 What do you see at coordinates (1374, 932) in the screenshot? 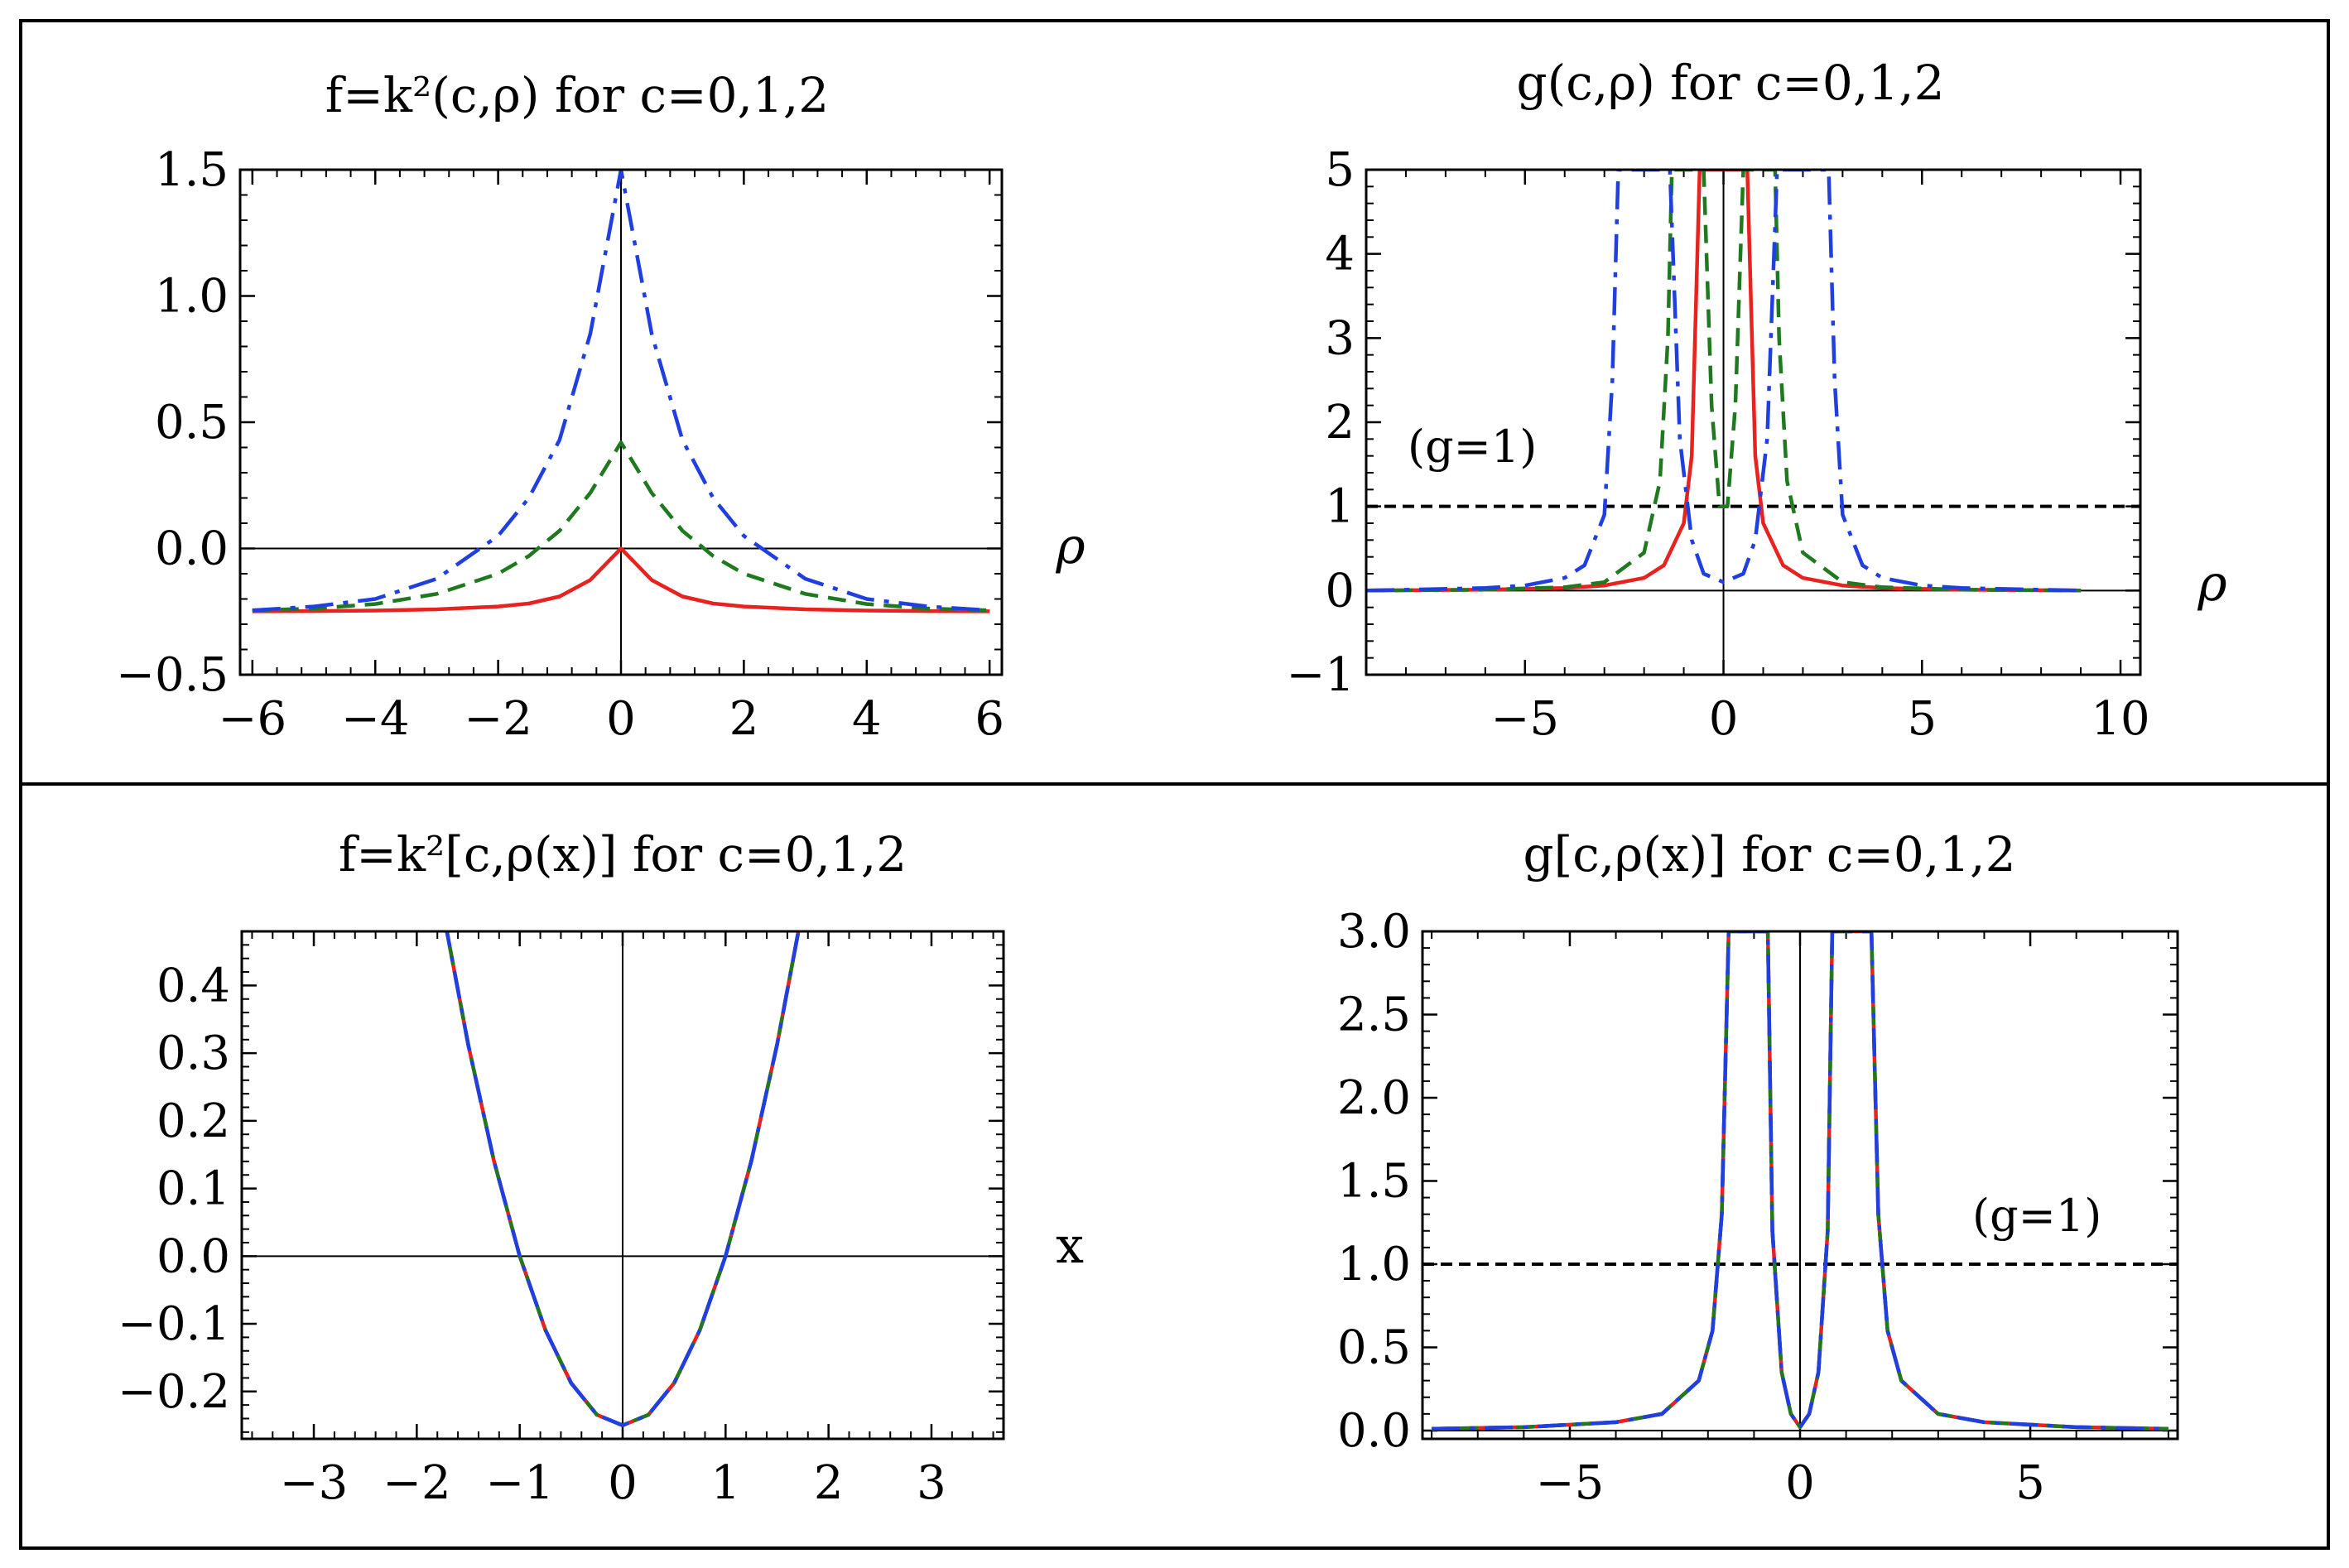
I see `y-tick-label: 3.0` at bounding box center [1374, 932].